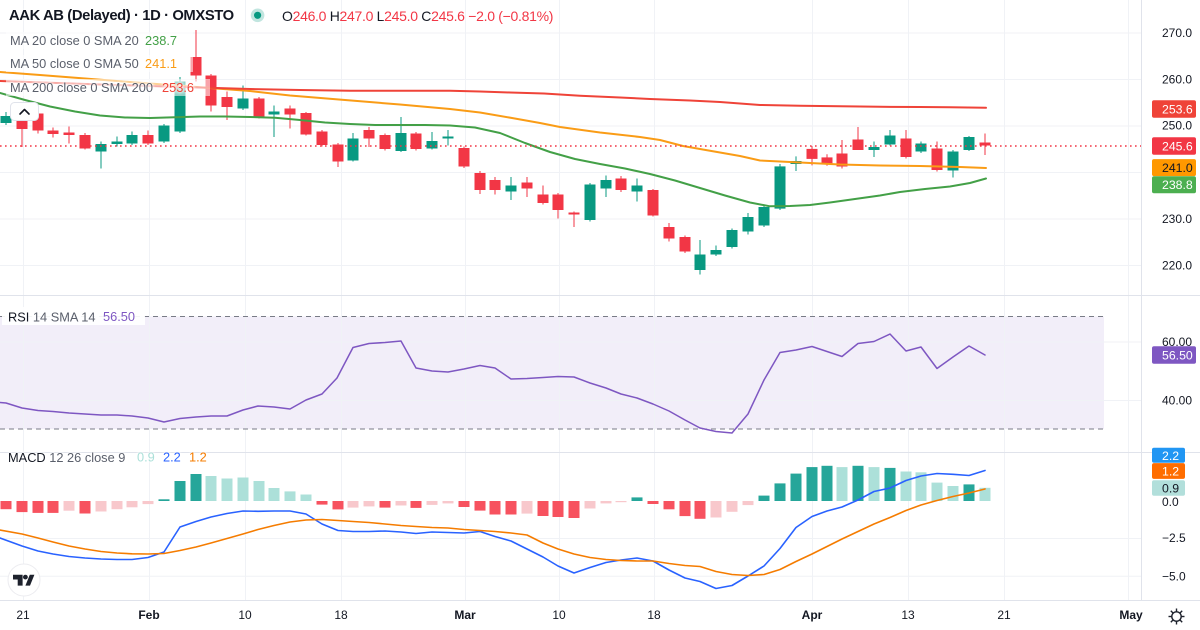 The height and width of the screenshot is (630, 1200). Describe the element at coordinates (1174, 538) in the screenshot. I see `svg-text: −2.5` at that location.